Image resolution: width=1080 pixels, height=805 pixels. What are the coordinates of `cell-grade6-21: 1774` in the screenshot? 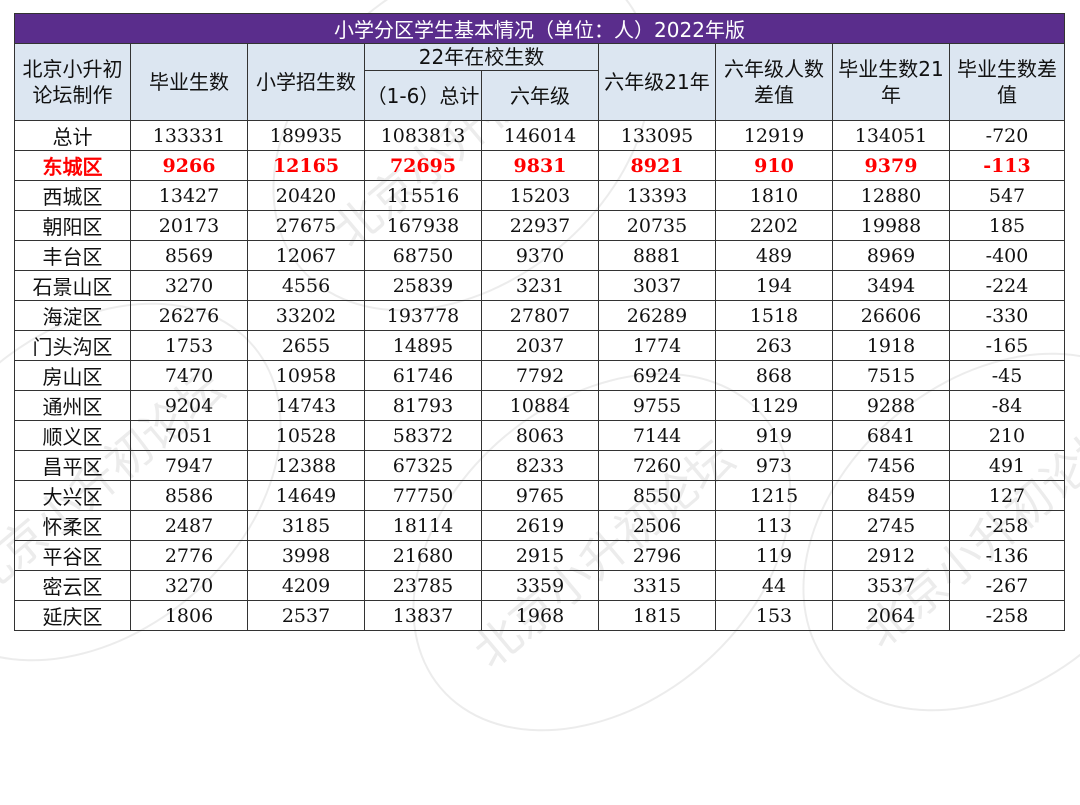 It's located at (657, 345).